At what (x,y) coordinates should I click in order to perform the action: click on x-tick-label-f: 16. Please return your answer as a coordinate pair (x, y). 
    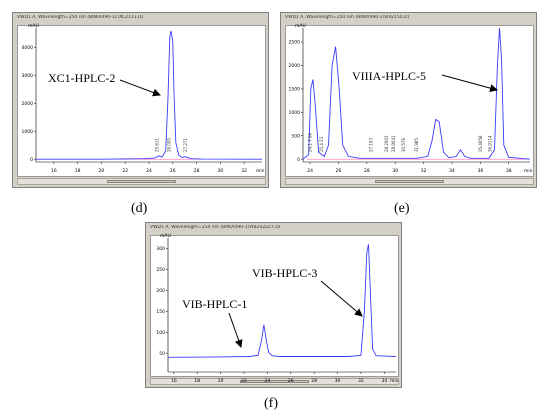
    Looking at the image, I should click on (174, 381).